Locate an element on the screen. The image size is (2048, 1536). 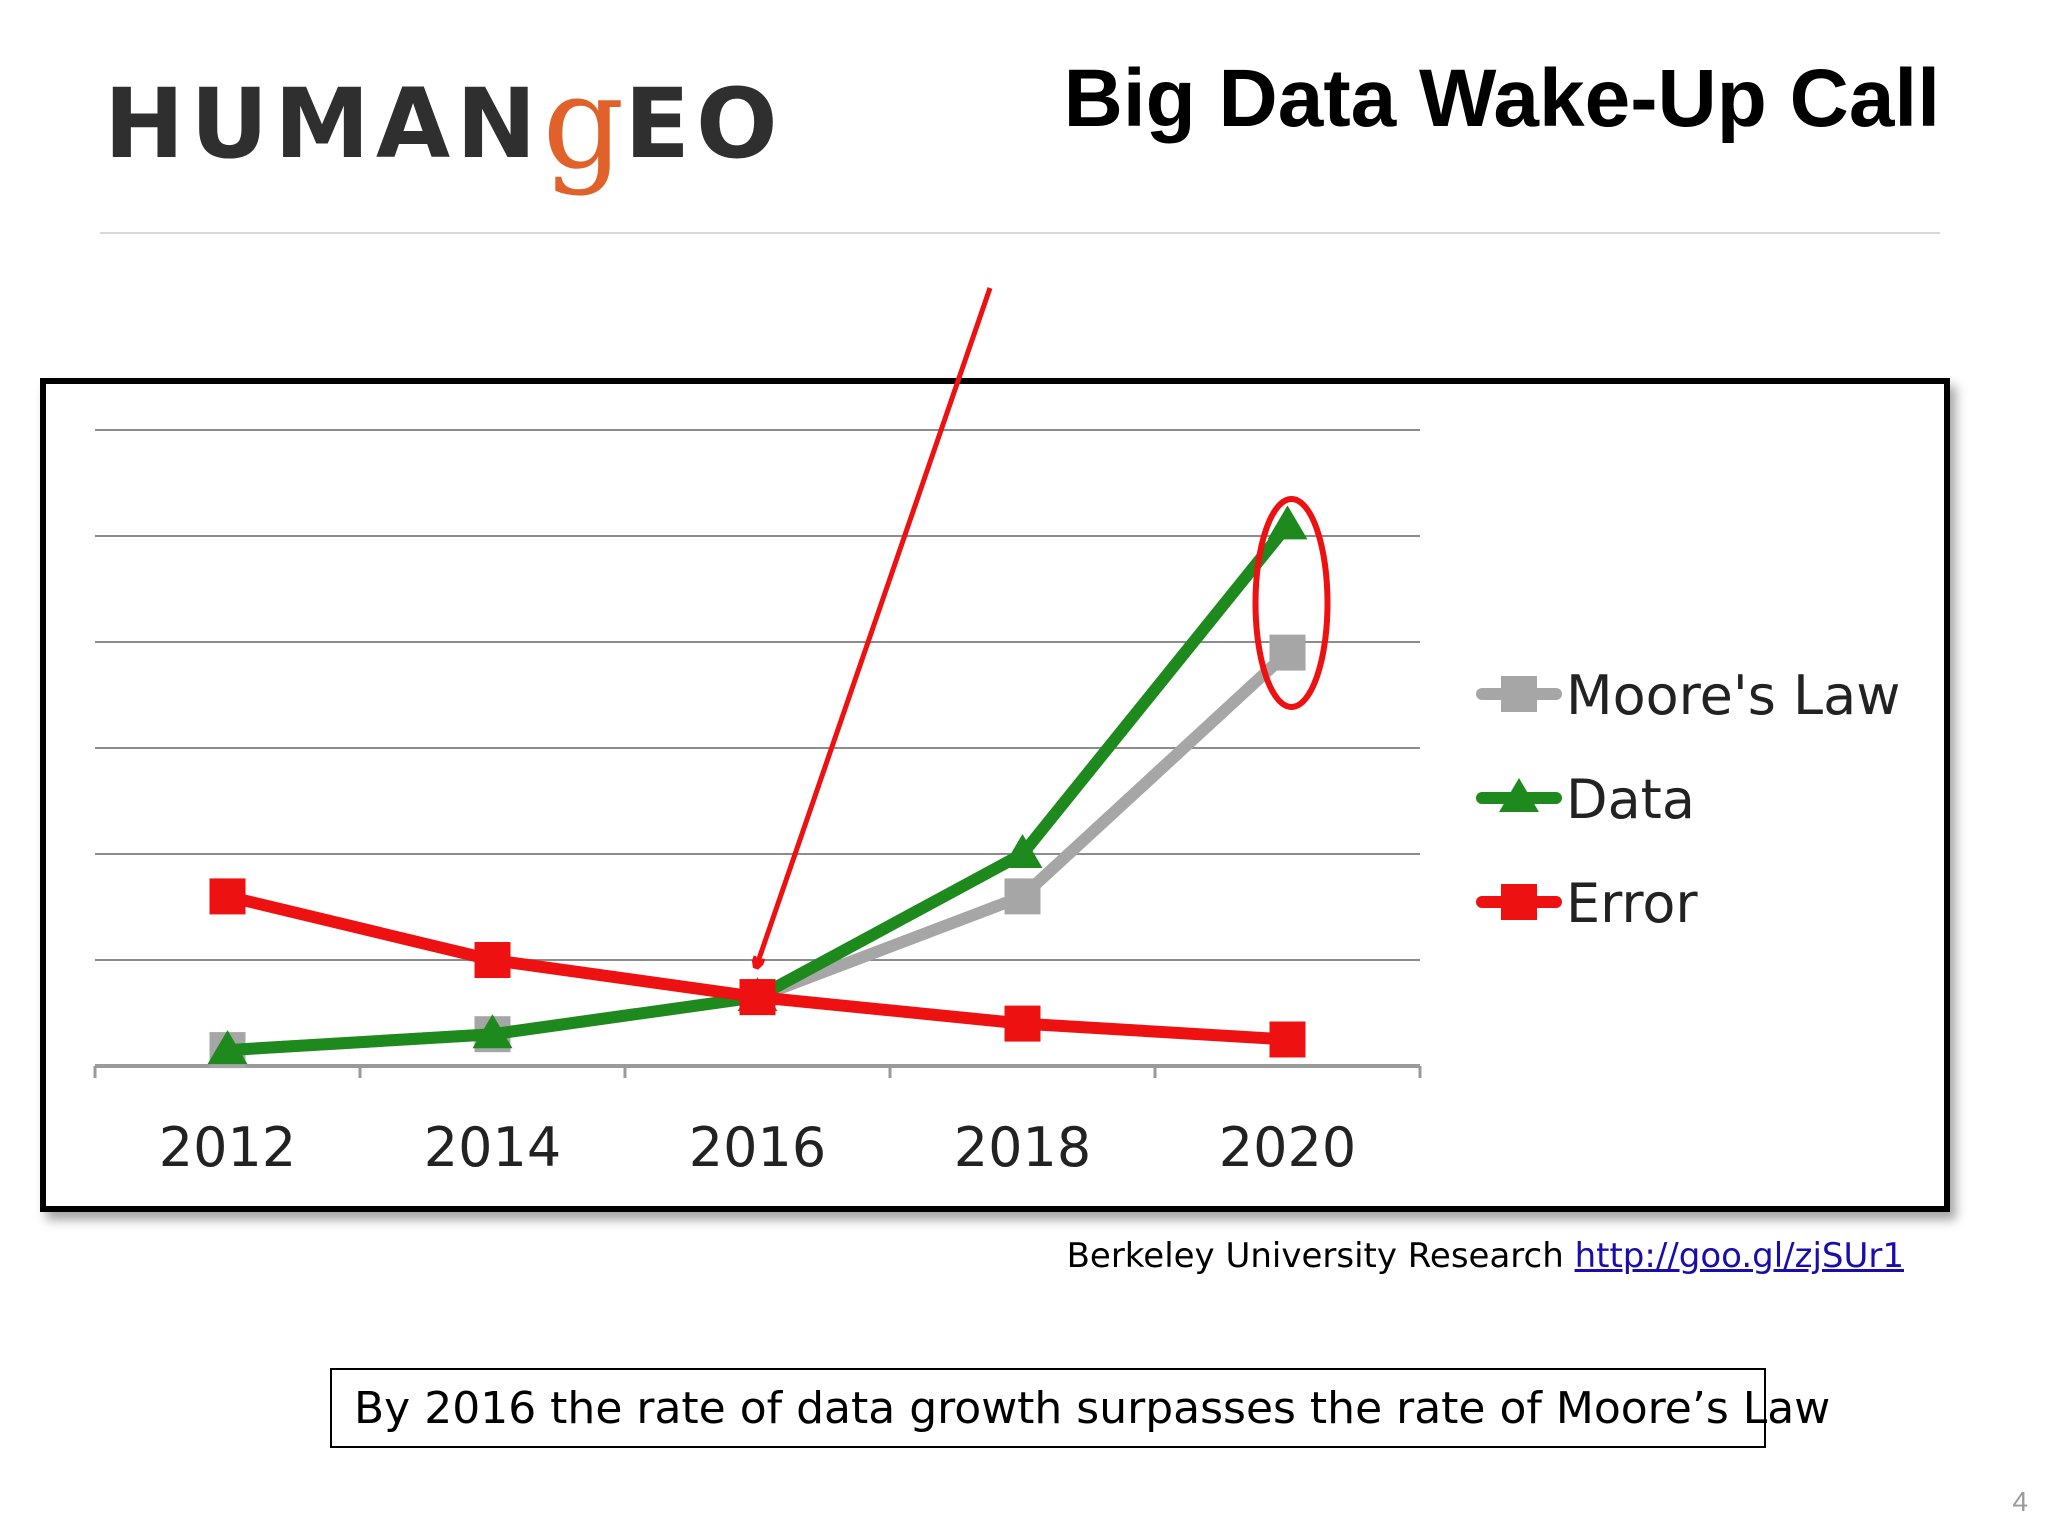
logo-text-eo: EO is located at coordinates (704, 124).